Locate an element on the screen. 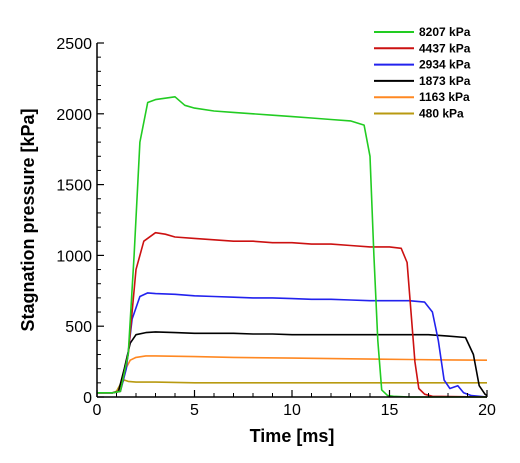 The image size is (520, 463). y-axis-title: Stagnation pressure [kPa] is located at coordinates (28, 219).